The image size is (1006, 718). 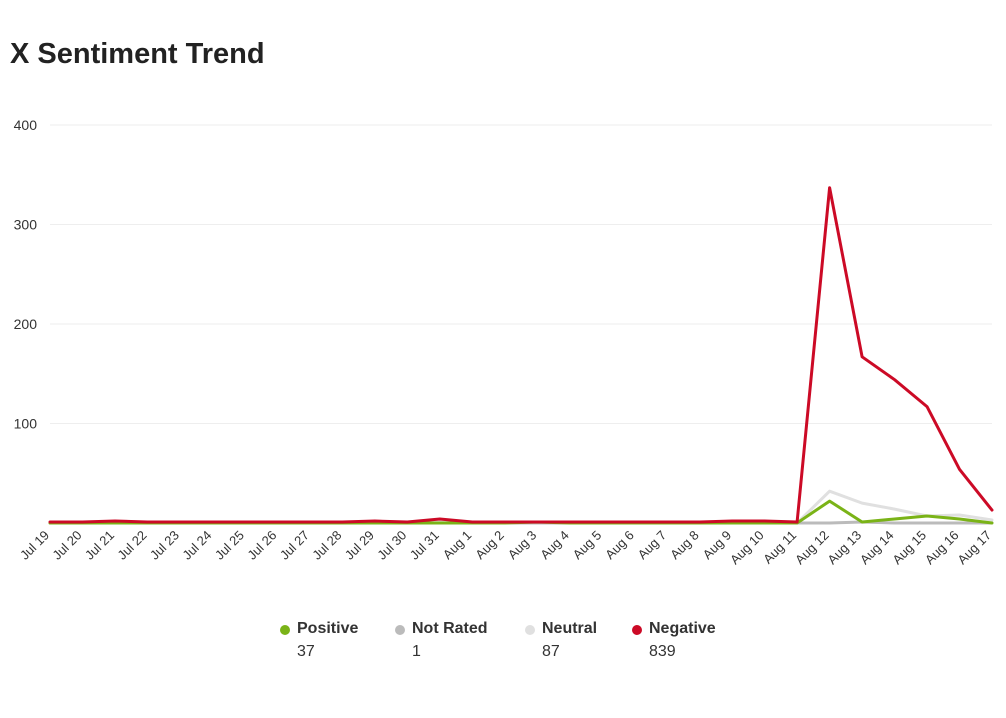 I want to click on x-tick-label: Jul 20, so click(x=66, y=545).